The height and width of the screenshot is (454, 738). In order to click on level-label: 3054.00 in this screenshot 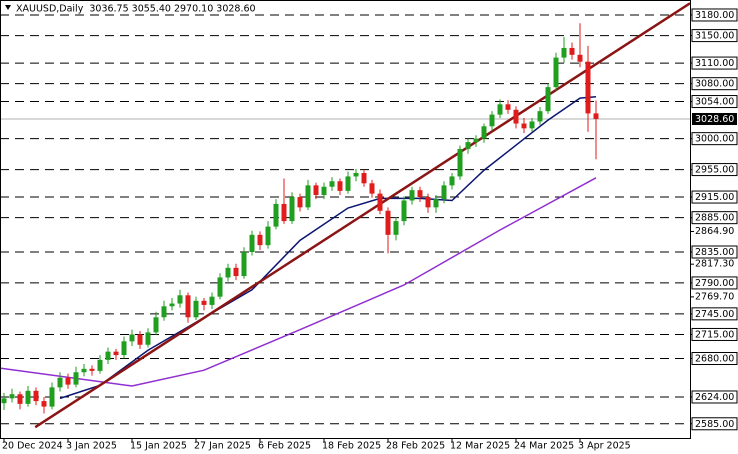, I will do `click(714, 102)`.